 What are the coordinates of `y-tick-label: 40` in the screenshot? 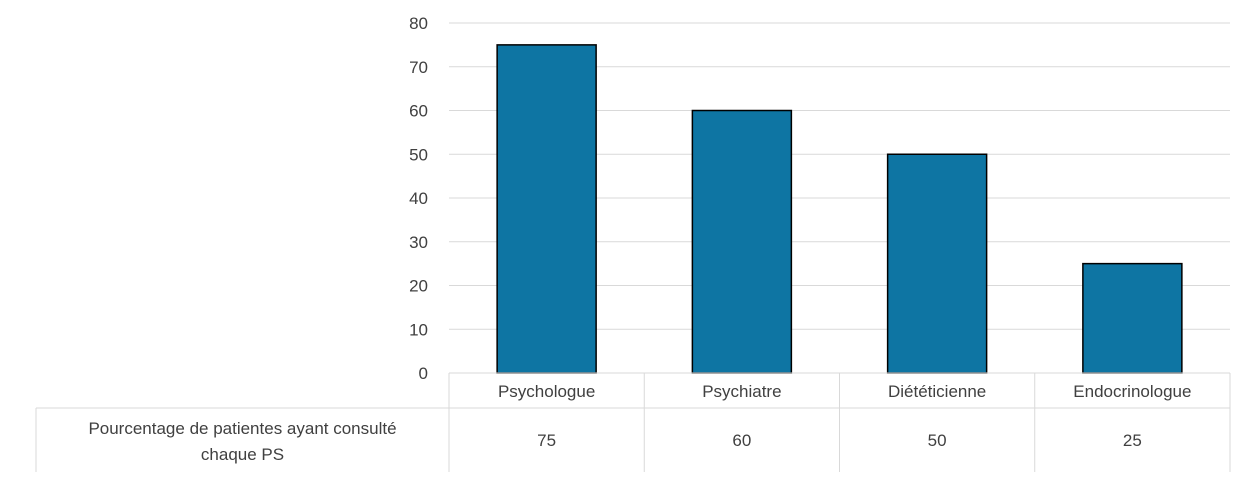 It's located at (418, 198).